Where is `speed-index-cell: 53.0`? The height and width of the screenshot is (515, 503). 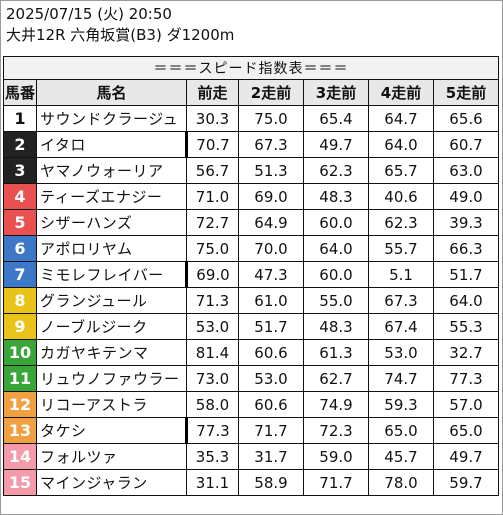
speed-index-cell: 53.0 is located at coordinates (401, 352).